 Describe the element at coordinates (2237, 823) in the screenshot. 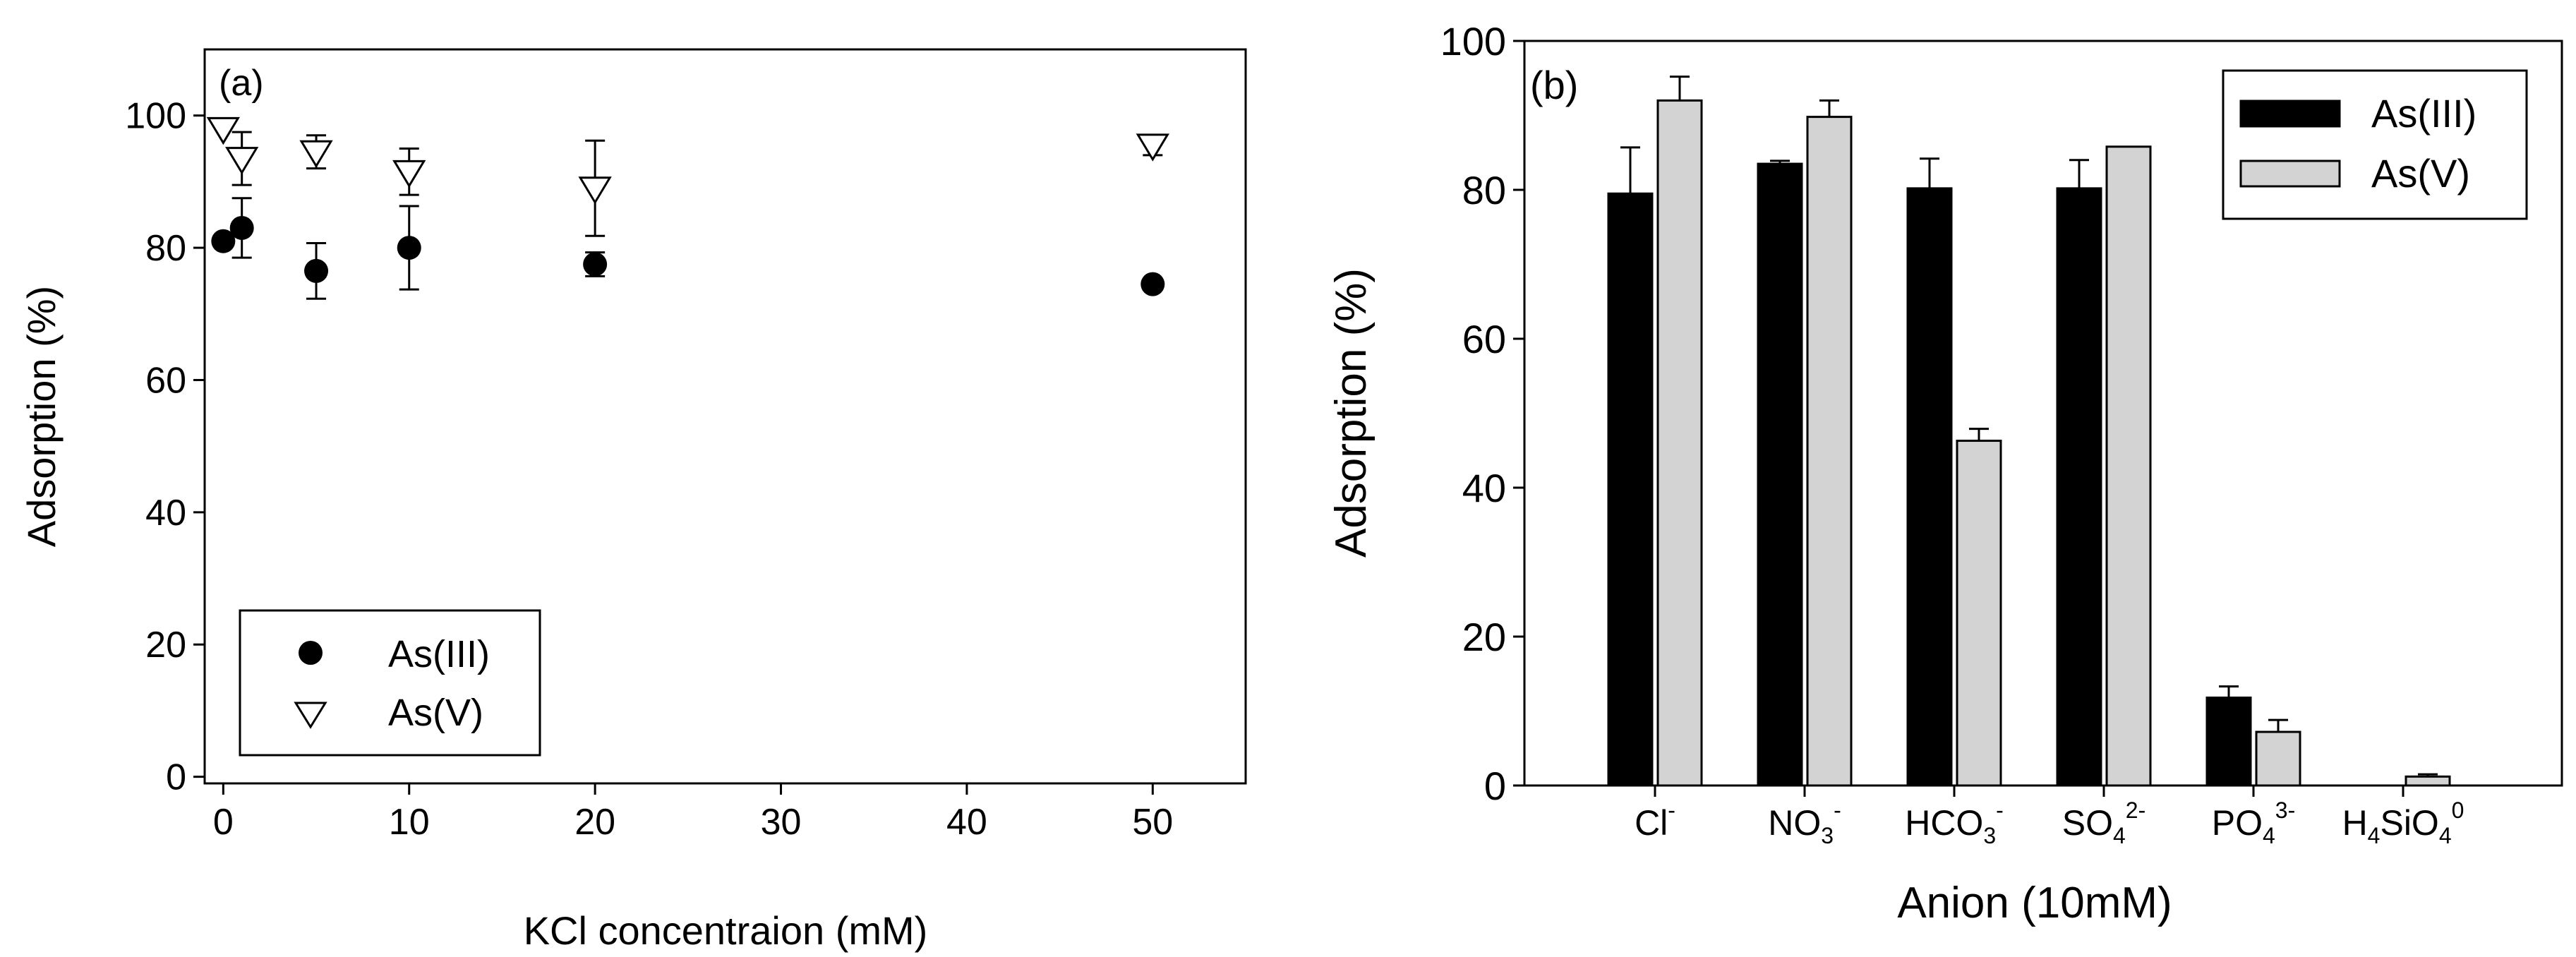

I see `tick-label-base: PO` at that location.